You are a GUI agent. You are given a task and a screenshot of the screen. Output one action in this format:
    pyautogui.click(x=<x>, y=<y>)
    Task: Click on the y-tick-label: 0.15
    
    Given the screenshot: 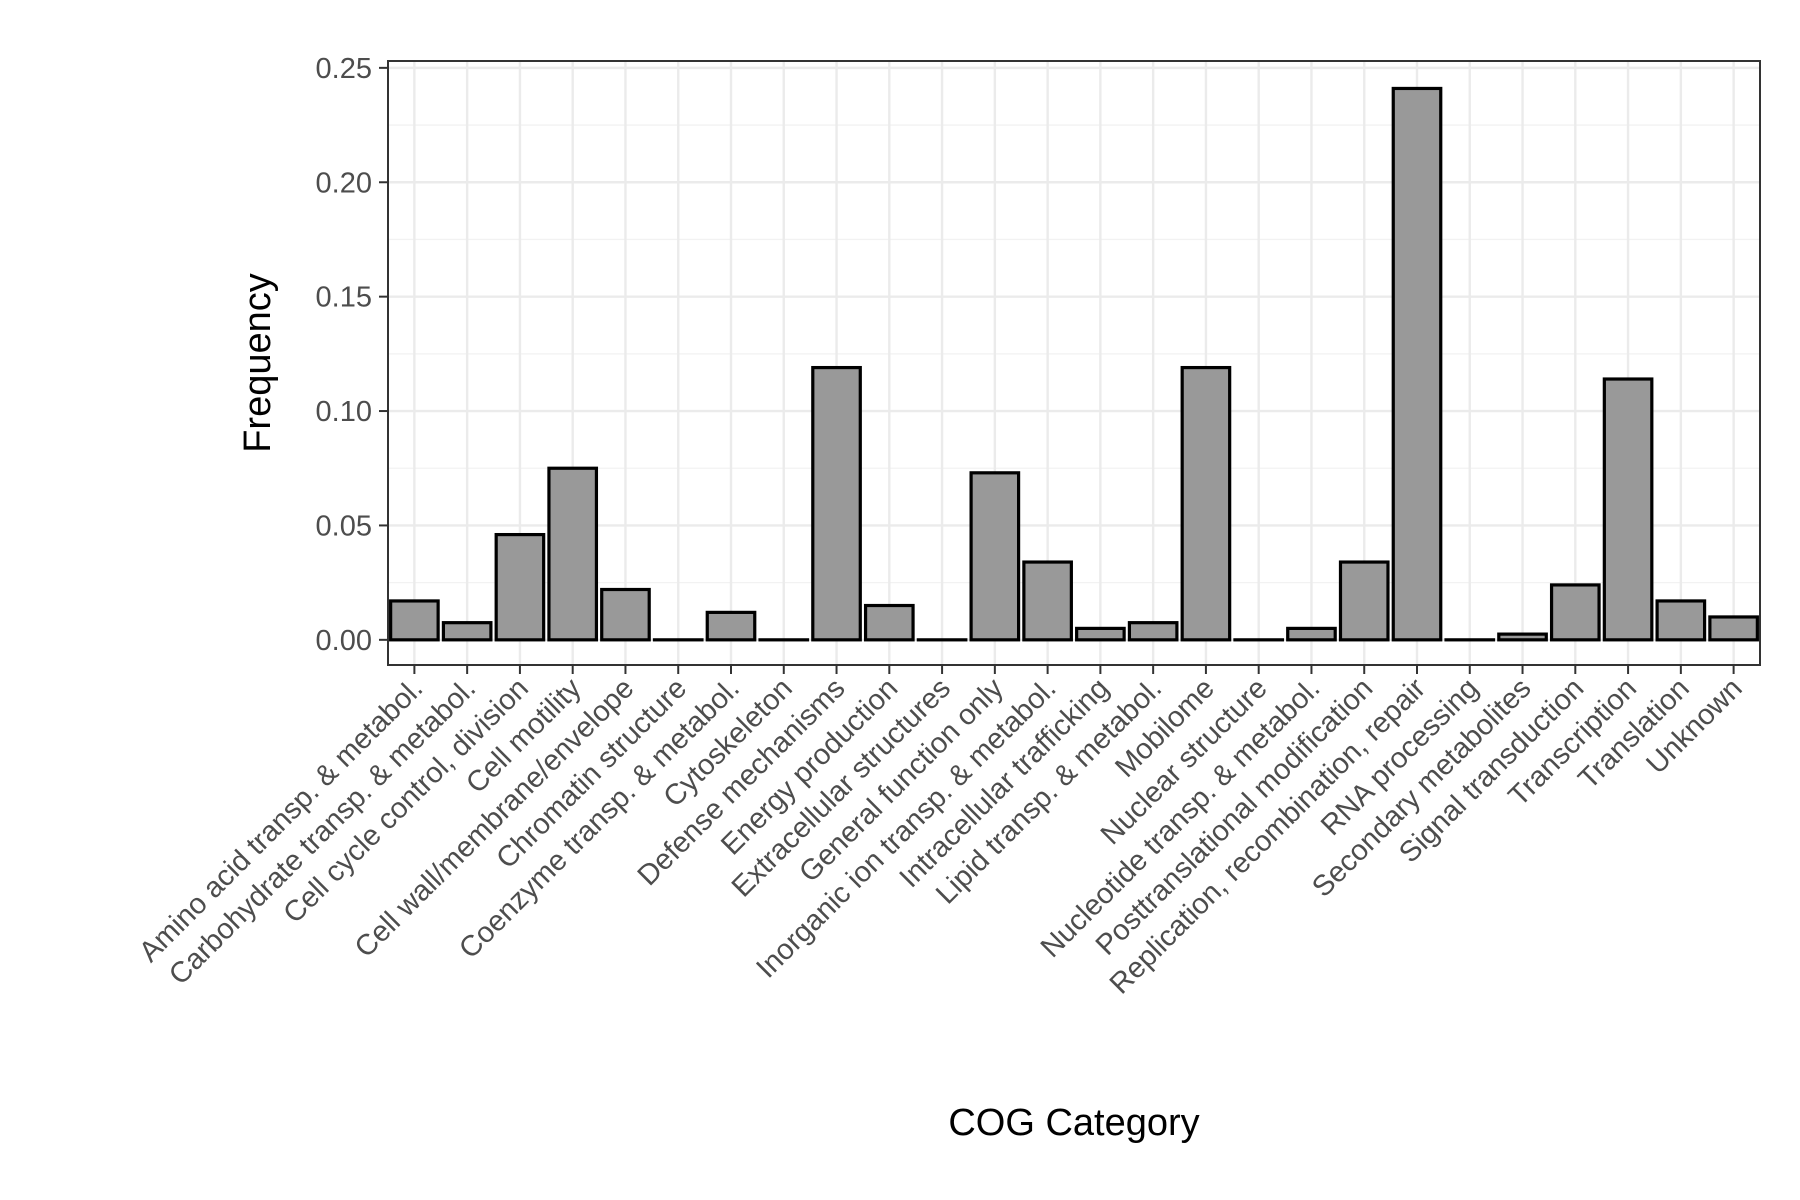 What is the action you would take?
    pyautogui.click(x=344, y=298)
    